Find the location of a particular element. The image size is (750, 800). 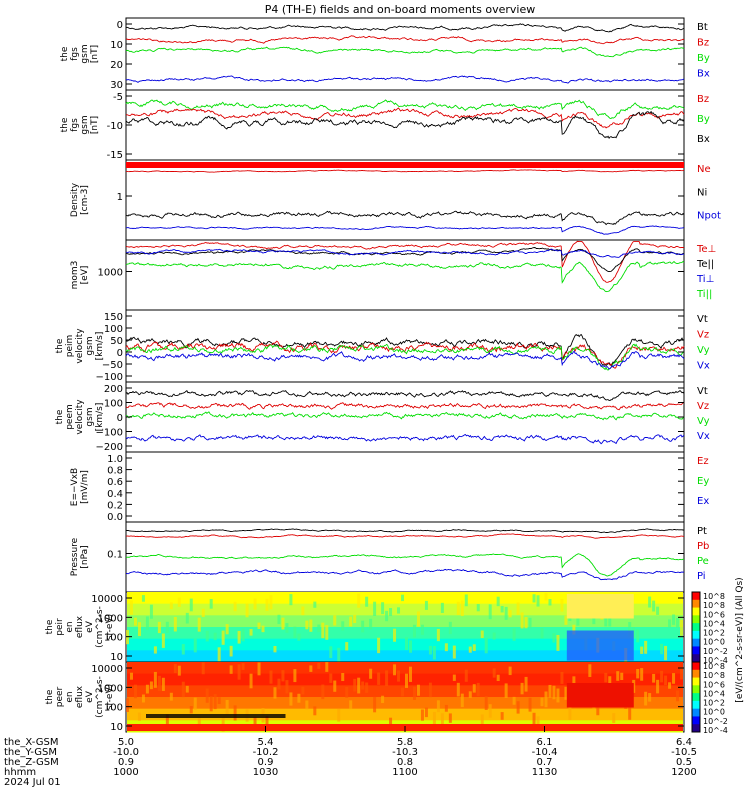

y-tick-label: 0 is located at coordinates (120, 418).